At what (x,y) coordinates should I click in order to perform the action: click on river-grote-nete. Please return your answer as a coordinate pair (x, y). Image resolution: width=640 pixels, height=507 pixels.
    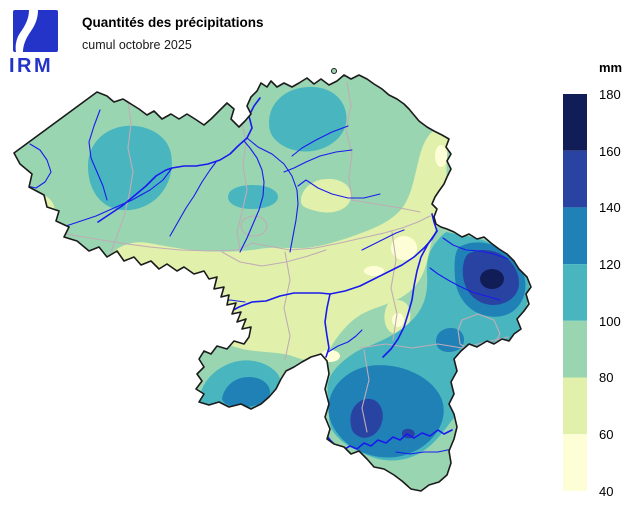
    Looking at the image, I should click on (318, 161).